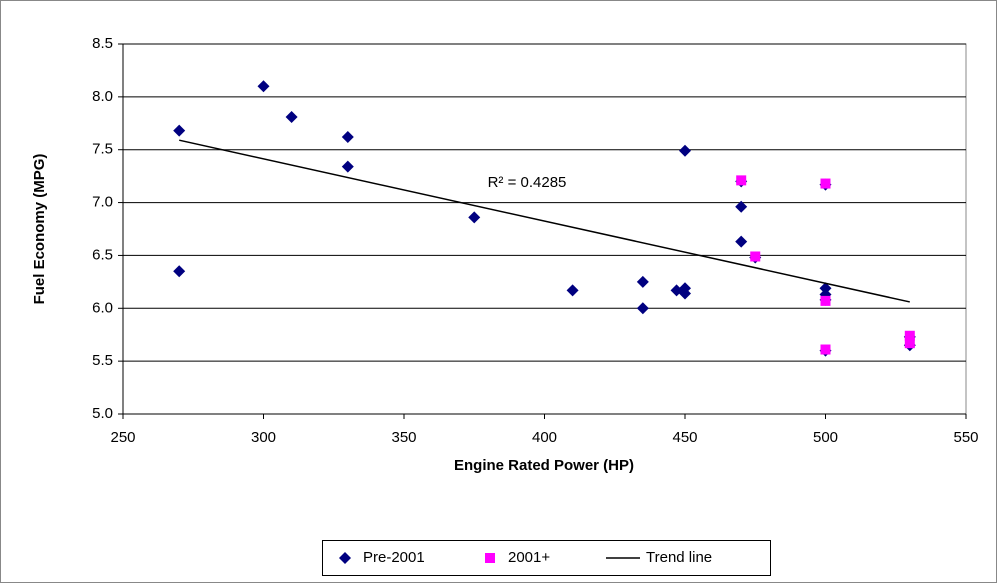 This screenshot has height=584, width=998. What do you see at coordinates (102, 149) in the screenshot?
I see `y-tick-label: 7.5` at bounding box center [102, 149].